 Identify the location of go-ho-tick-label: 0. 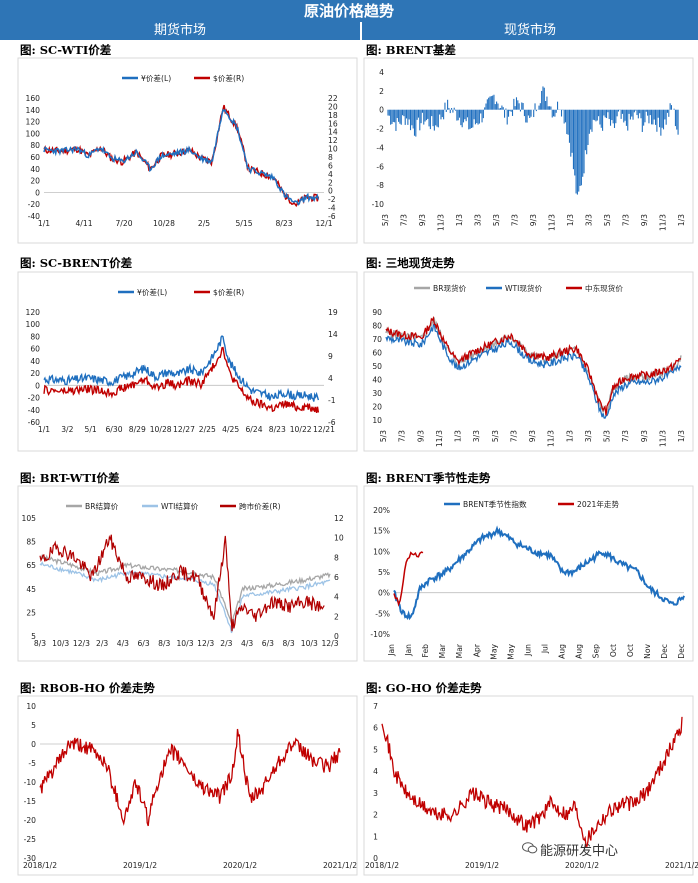
(375, 858).